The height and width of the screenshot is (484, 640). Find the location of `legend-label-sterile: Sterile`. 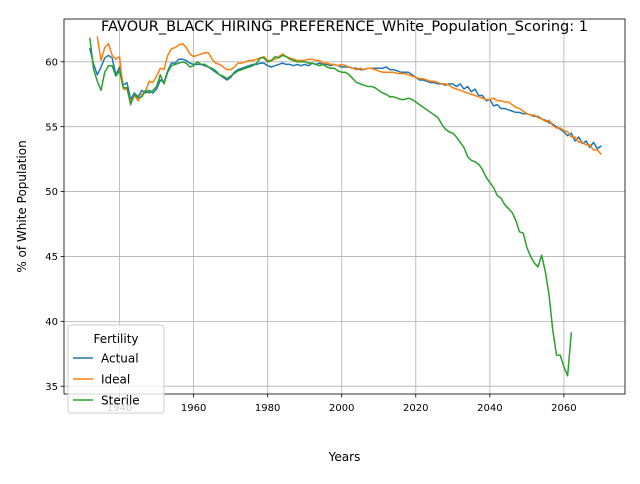

legend-label-sterile: Sterile is located at coordinates (120, 401).